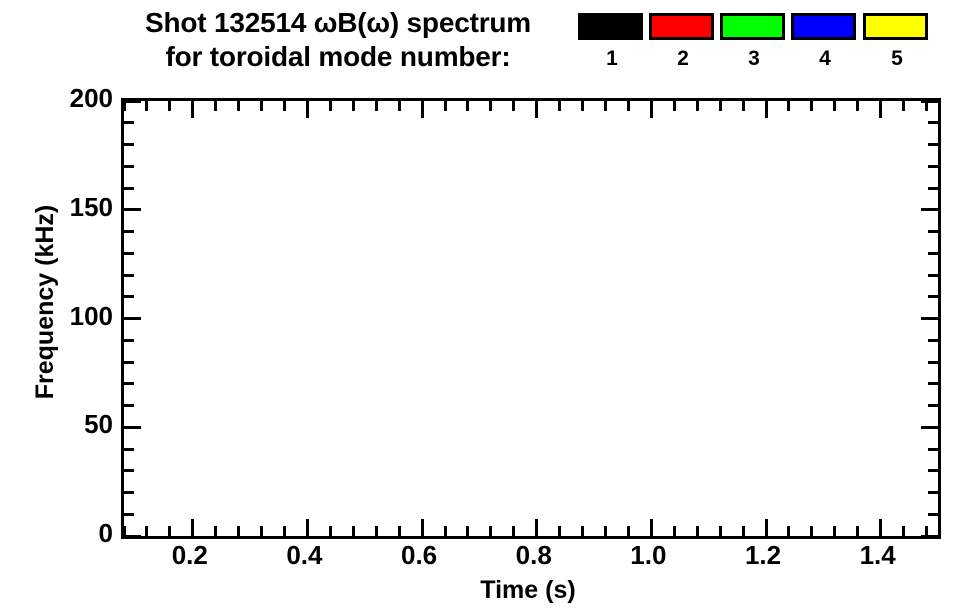  What do you see at coordinates (98, 424) in the screenshot?
I see `y-tick-label: 50` at bounding box center [98, 424].